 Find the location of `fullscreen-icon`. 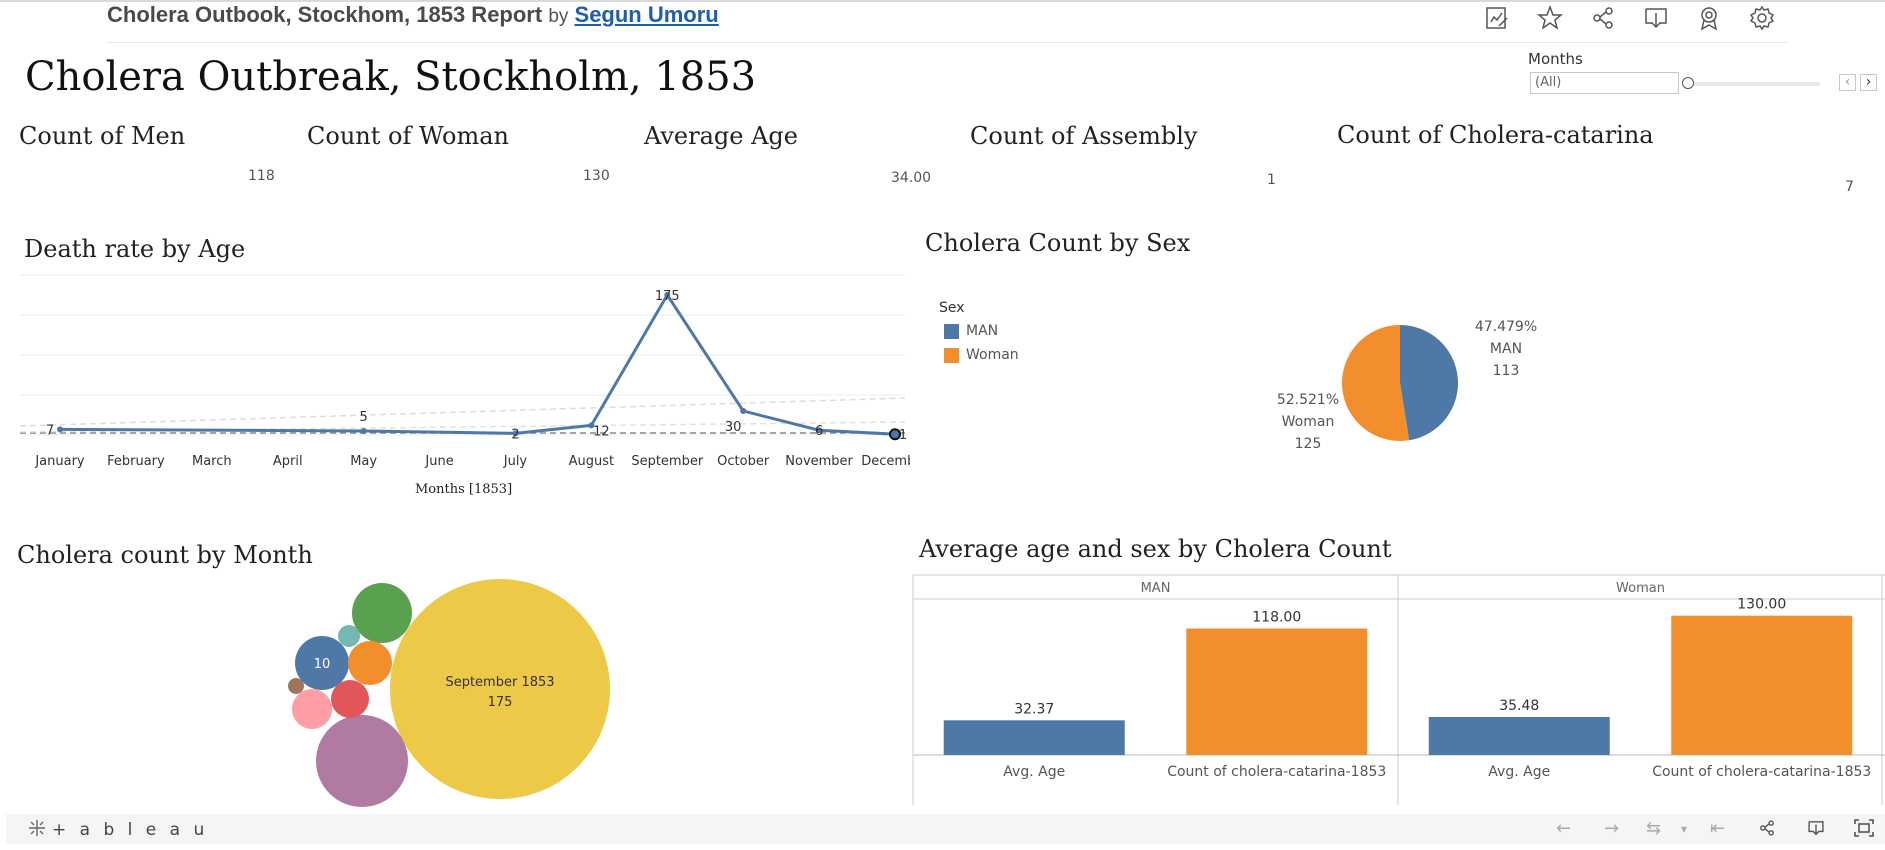

fullscreen-icon is located at coordinates (1864, 830).